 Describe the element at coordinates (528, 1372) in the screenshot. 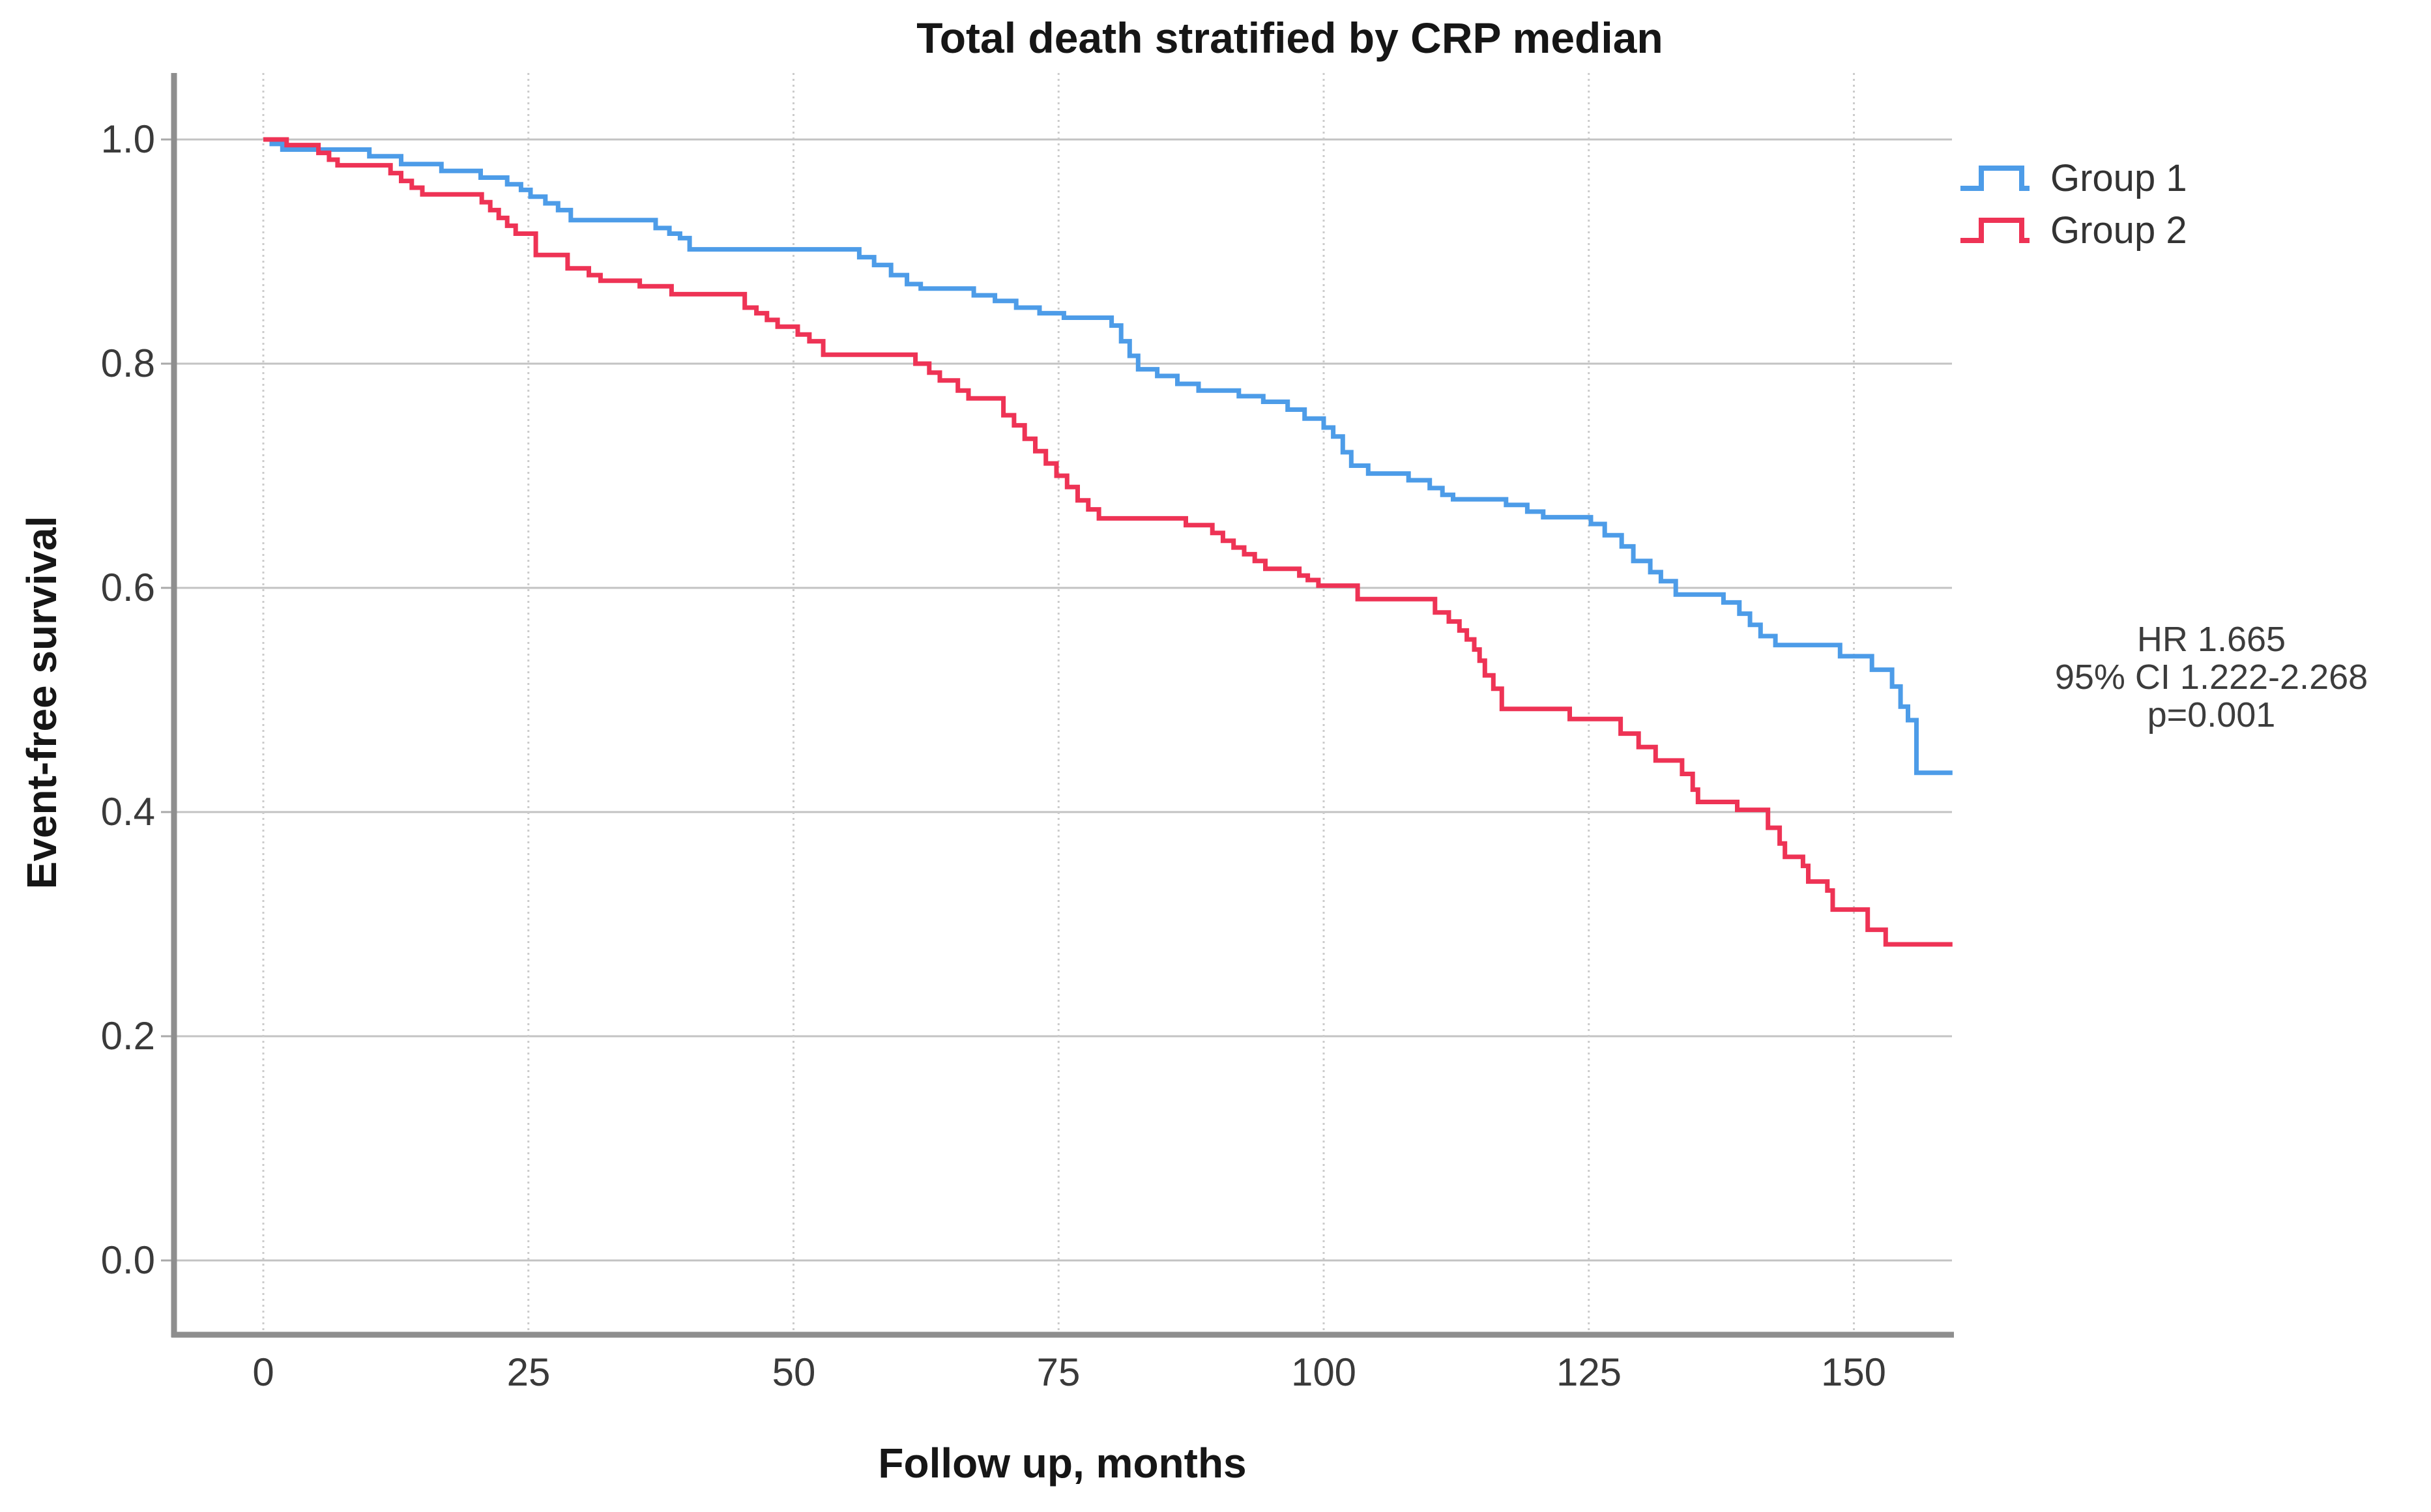

I see `x-tick-label: 25` at that location.